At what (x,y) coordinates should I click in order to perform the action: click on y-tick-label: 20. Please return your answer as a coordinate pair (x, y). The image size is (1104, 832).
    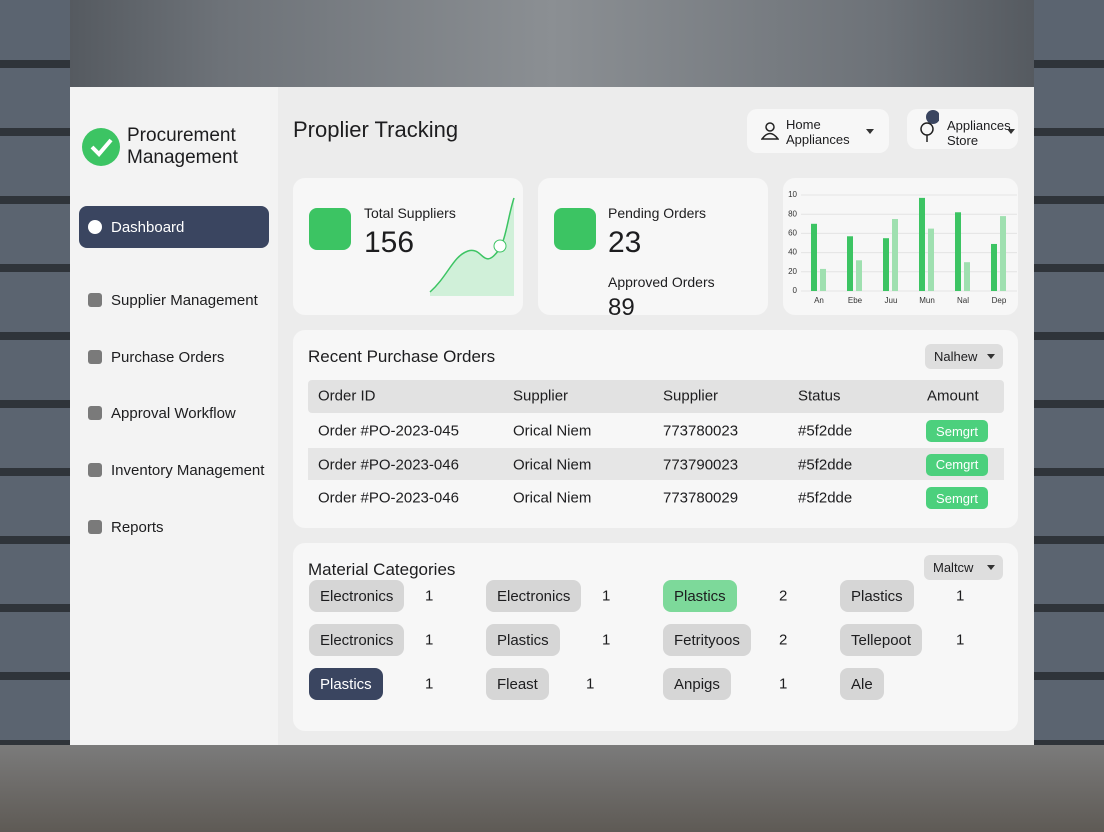
    Looking at the image, I should click on (792, 271).